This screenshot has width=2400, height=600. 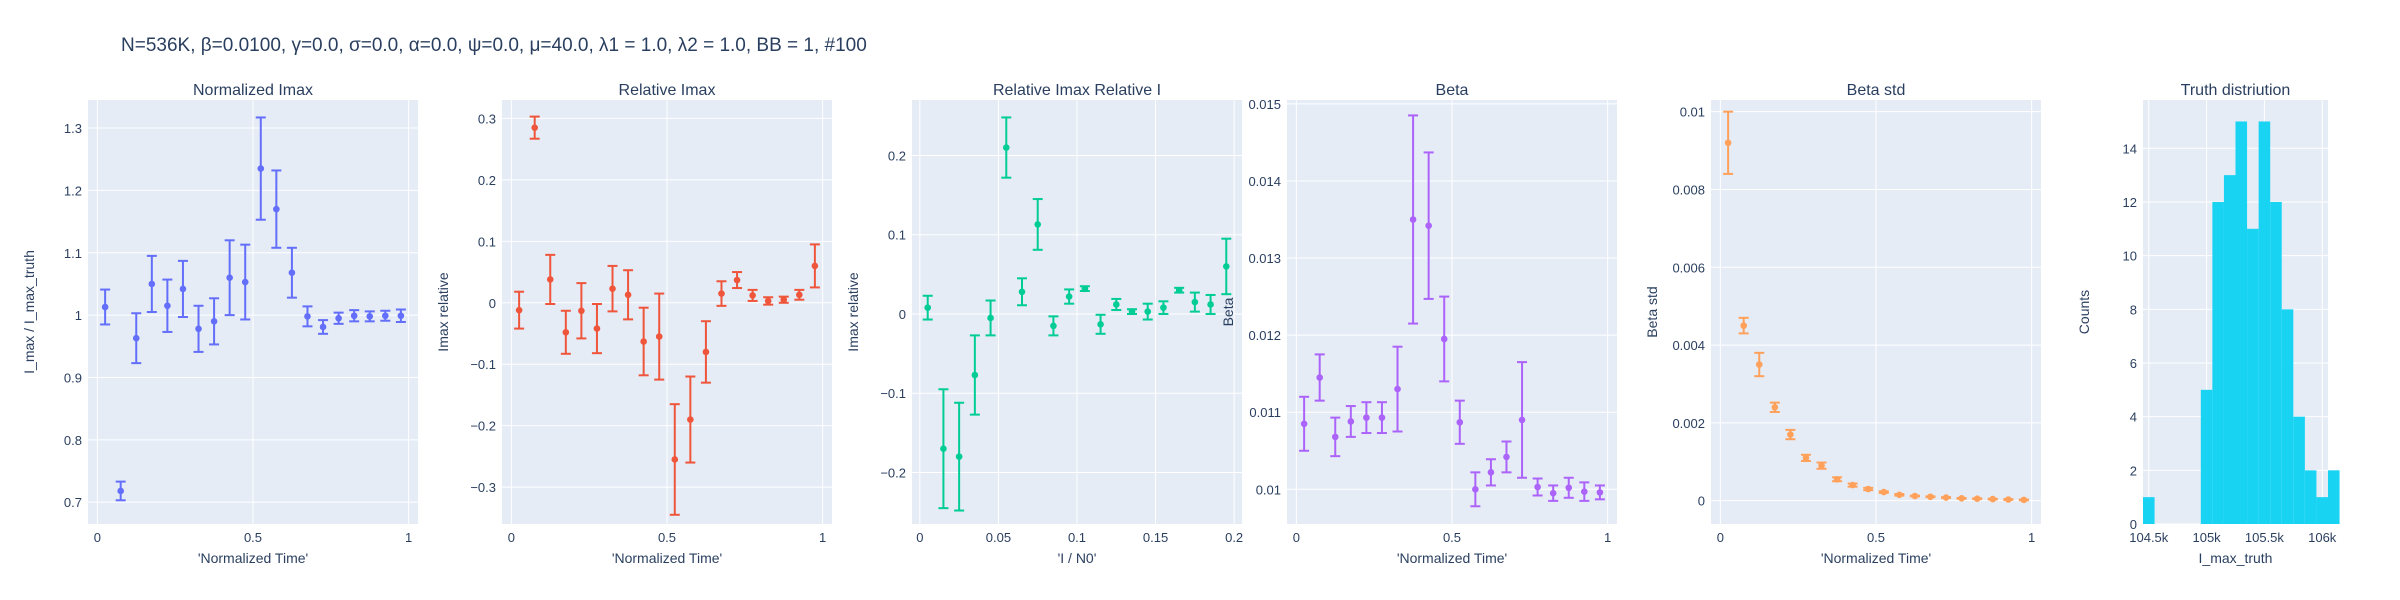 What do you see at coordinates (1264, 181) in the screenshot?
I see `y-tick-label: 0.014` at bounding box center [1264, 181].